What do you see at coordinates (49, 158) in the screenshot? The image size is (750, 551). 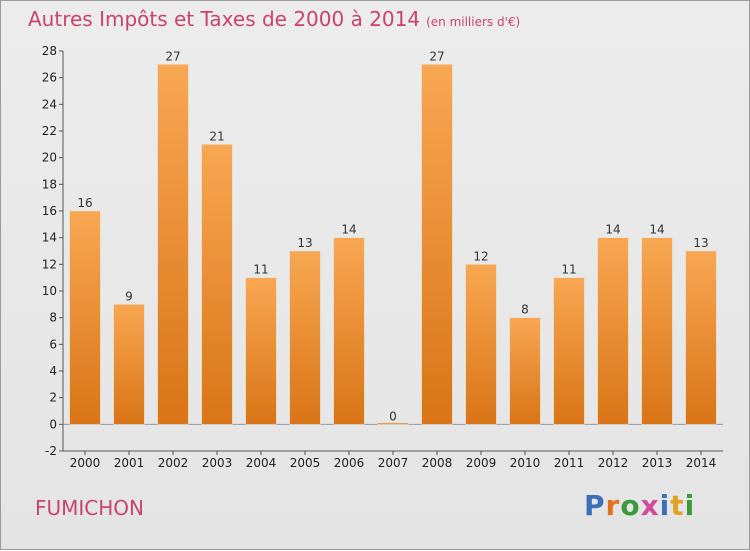 I see `y-tick-label: 20` at bounding box center [49, 158].